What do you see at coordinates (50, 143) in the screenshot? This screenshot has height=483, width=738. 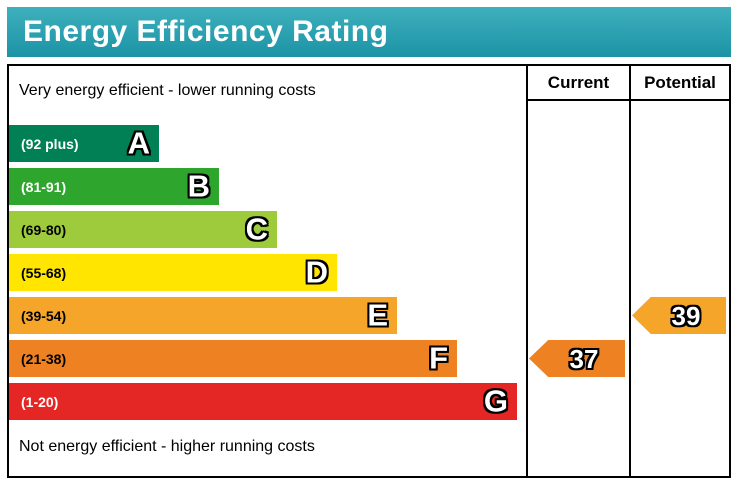 I see `band-range-label: (92 plus)` at bounding box center [50, 143].